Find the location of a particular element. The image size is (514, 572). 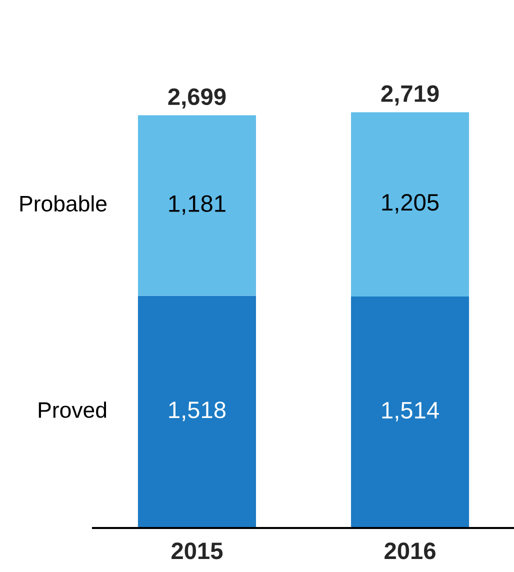

total-label: 2,719 is located at coordinates (410, 95).